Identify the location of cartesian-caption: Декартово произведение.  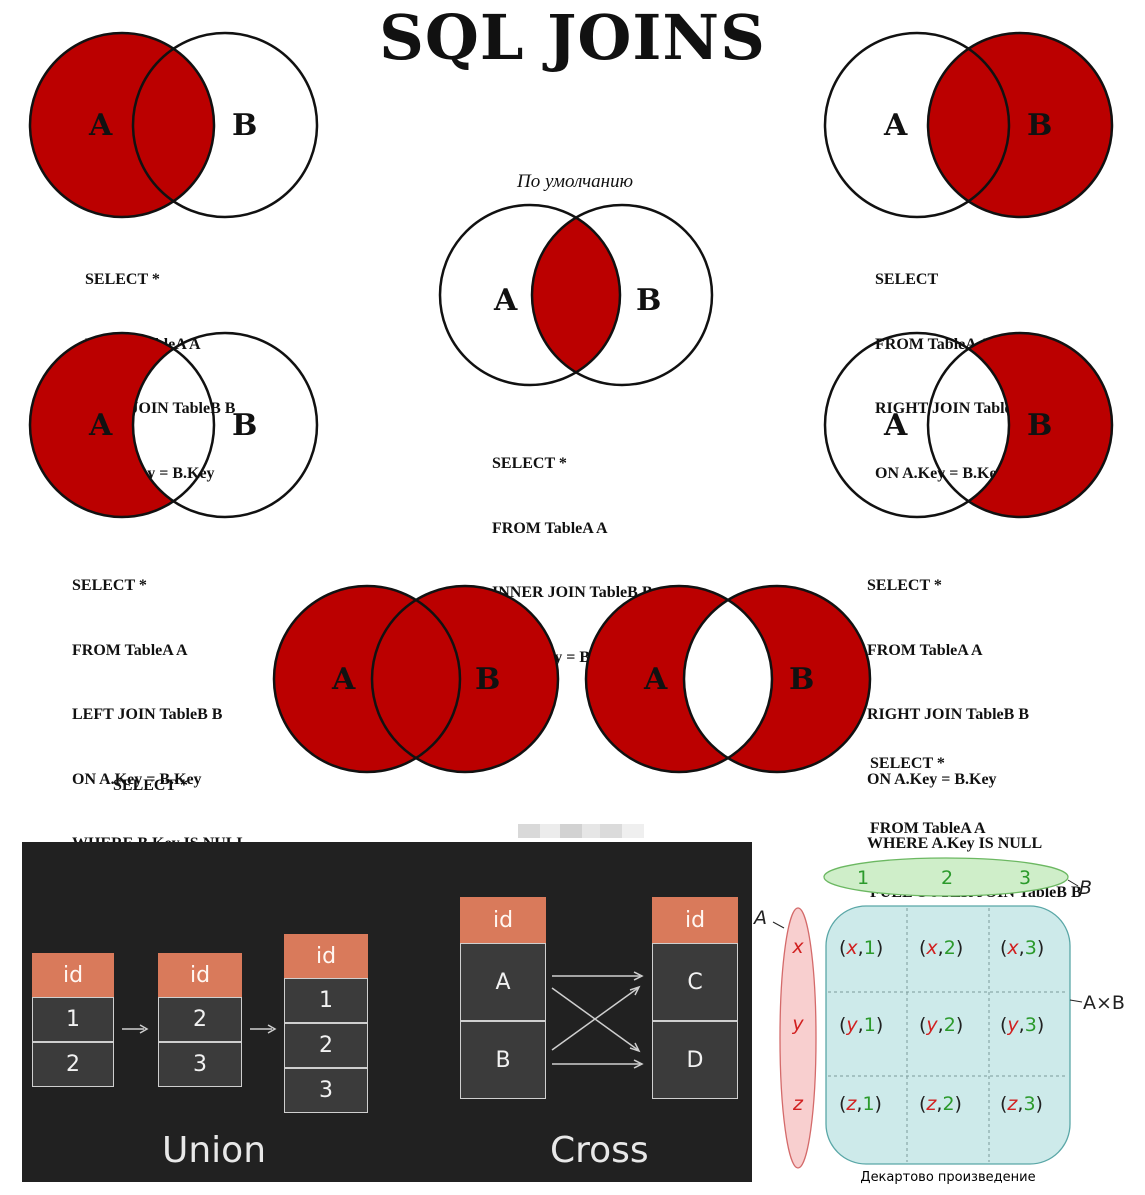
(947, 1177).